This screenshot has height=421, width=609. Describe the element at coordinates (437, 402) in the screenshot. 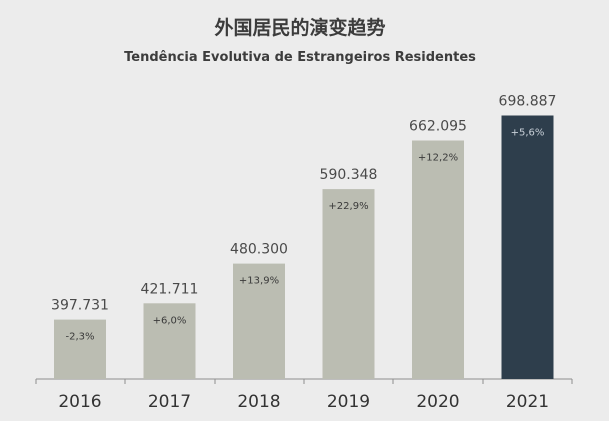

I see `x-tick-label-2020: 2020` at that location.